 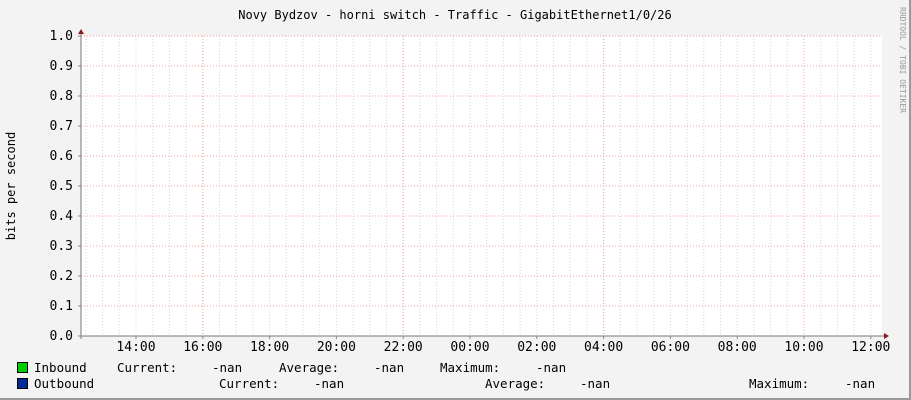 I want to click on x-tick-label: 04:00, so click(x=603, y=347).